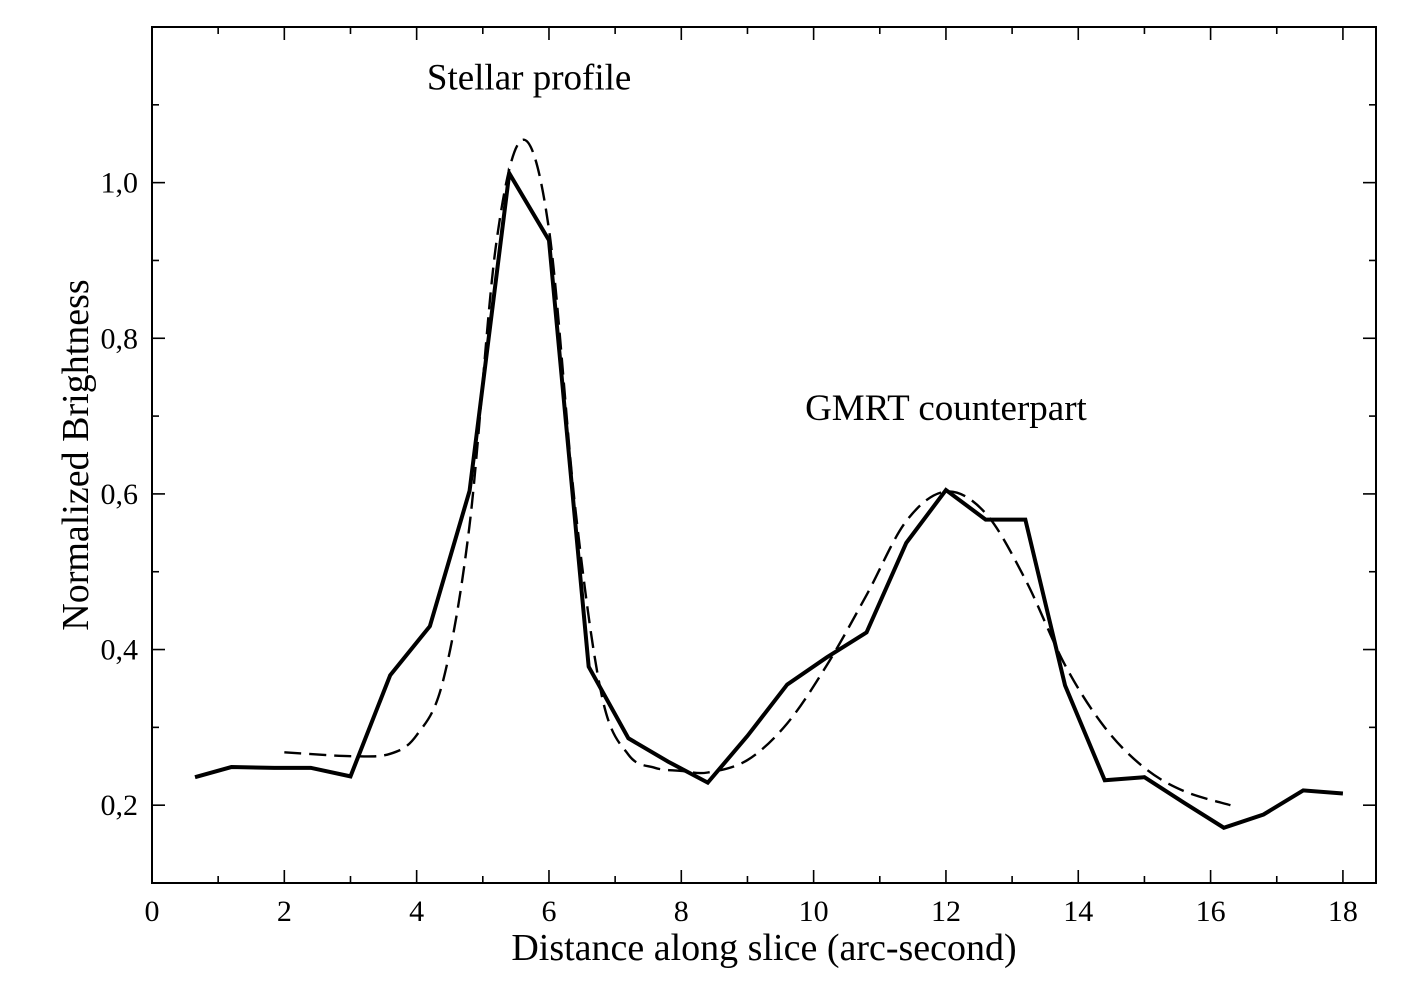 Image resolution: width=1406 pixels, height=986 pixels. Describe the element at coordinates (763, 948) in the screenshot. I see `x-axis-title: Distance along slice (arc-second)` at that location.